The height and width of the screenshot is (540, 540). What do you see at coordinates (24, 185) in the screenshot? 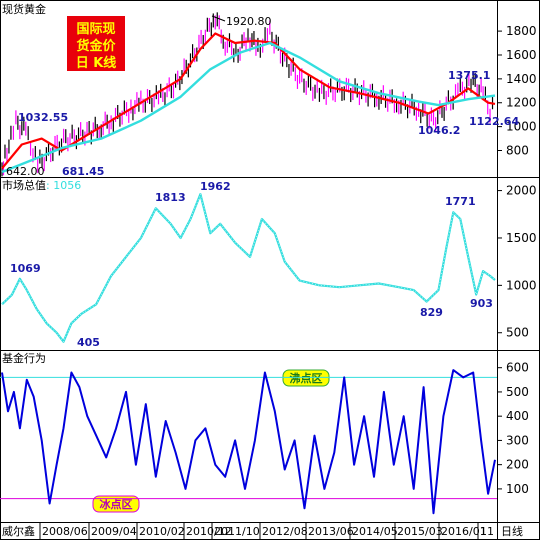
I see `market-panel-title-text: 市场总值` at bounding box center [24, 185].